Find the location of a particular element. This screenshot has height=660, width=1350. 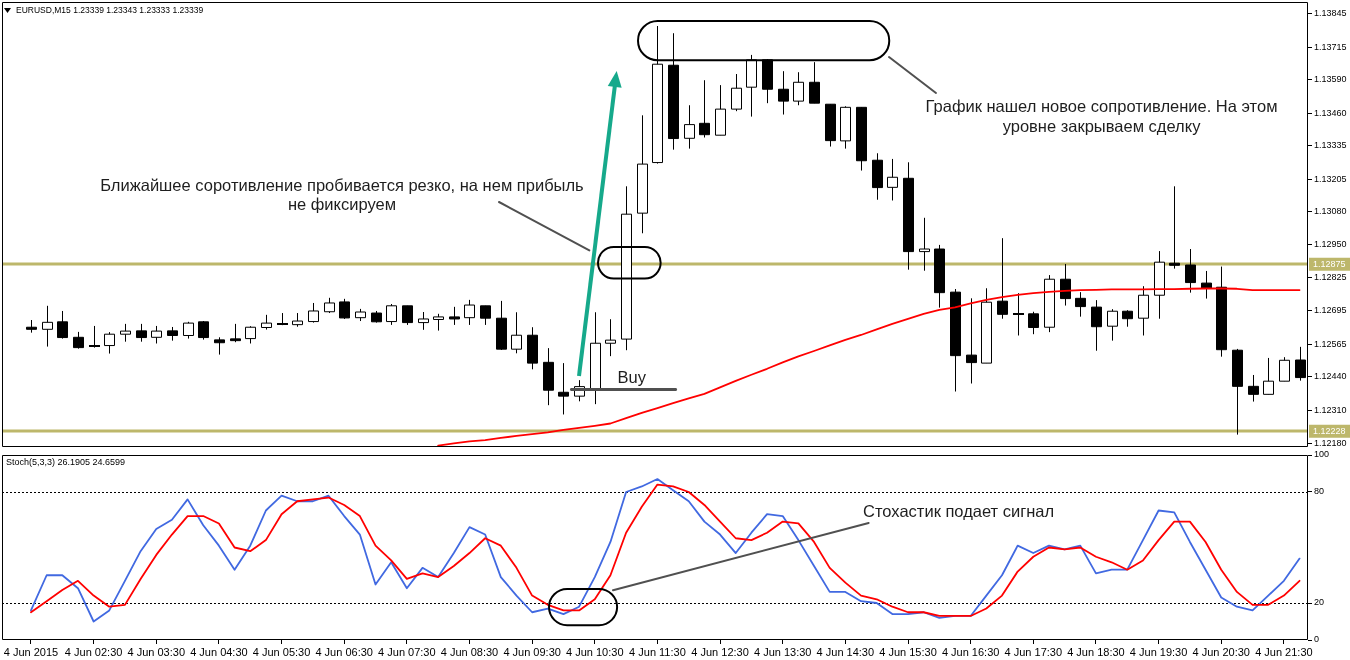

x-tick-label: 4 Jun 12:30 is located at coordinates (720, 651).